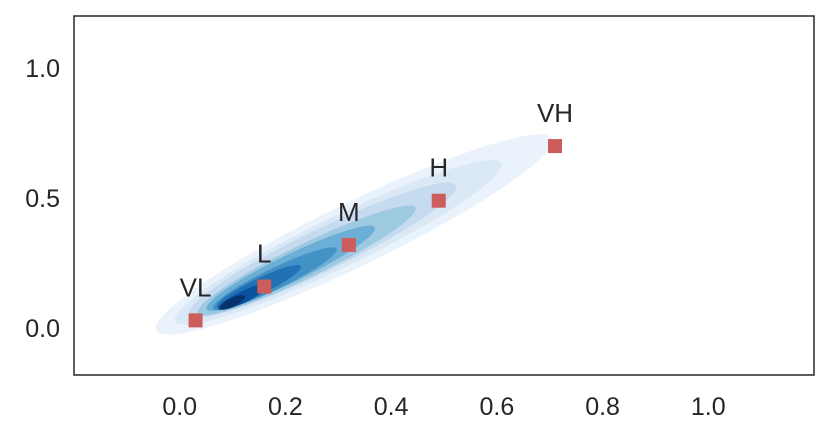 Image resolution: width=830 pixels, height=436 pixels. I want to click on y-tick-label: 0.0, so click(42, 329).